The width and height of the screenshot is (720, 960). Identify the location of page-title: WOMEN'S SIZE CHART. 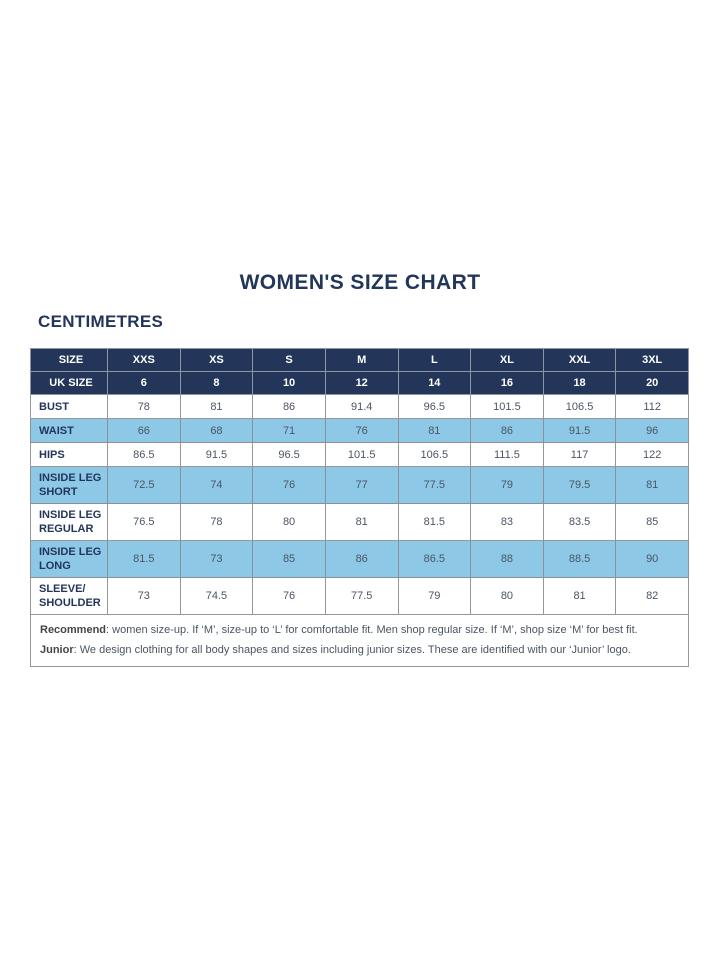
(360, 282).